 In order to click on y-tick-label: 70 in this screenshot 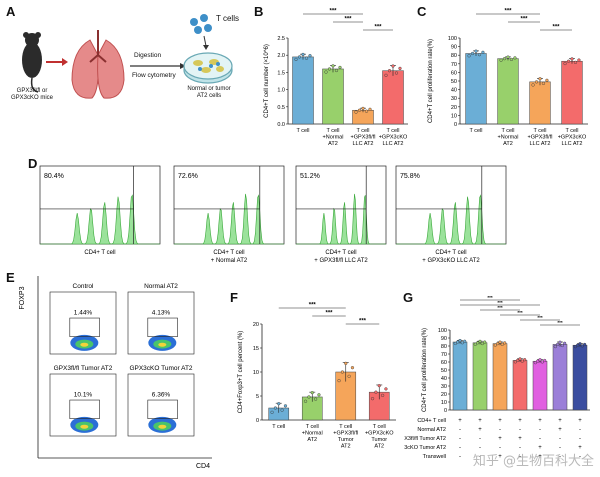, I will do `click(444, 355)`.